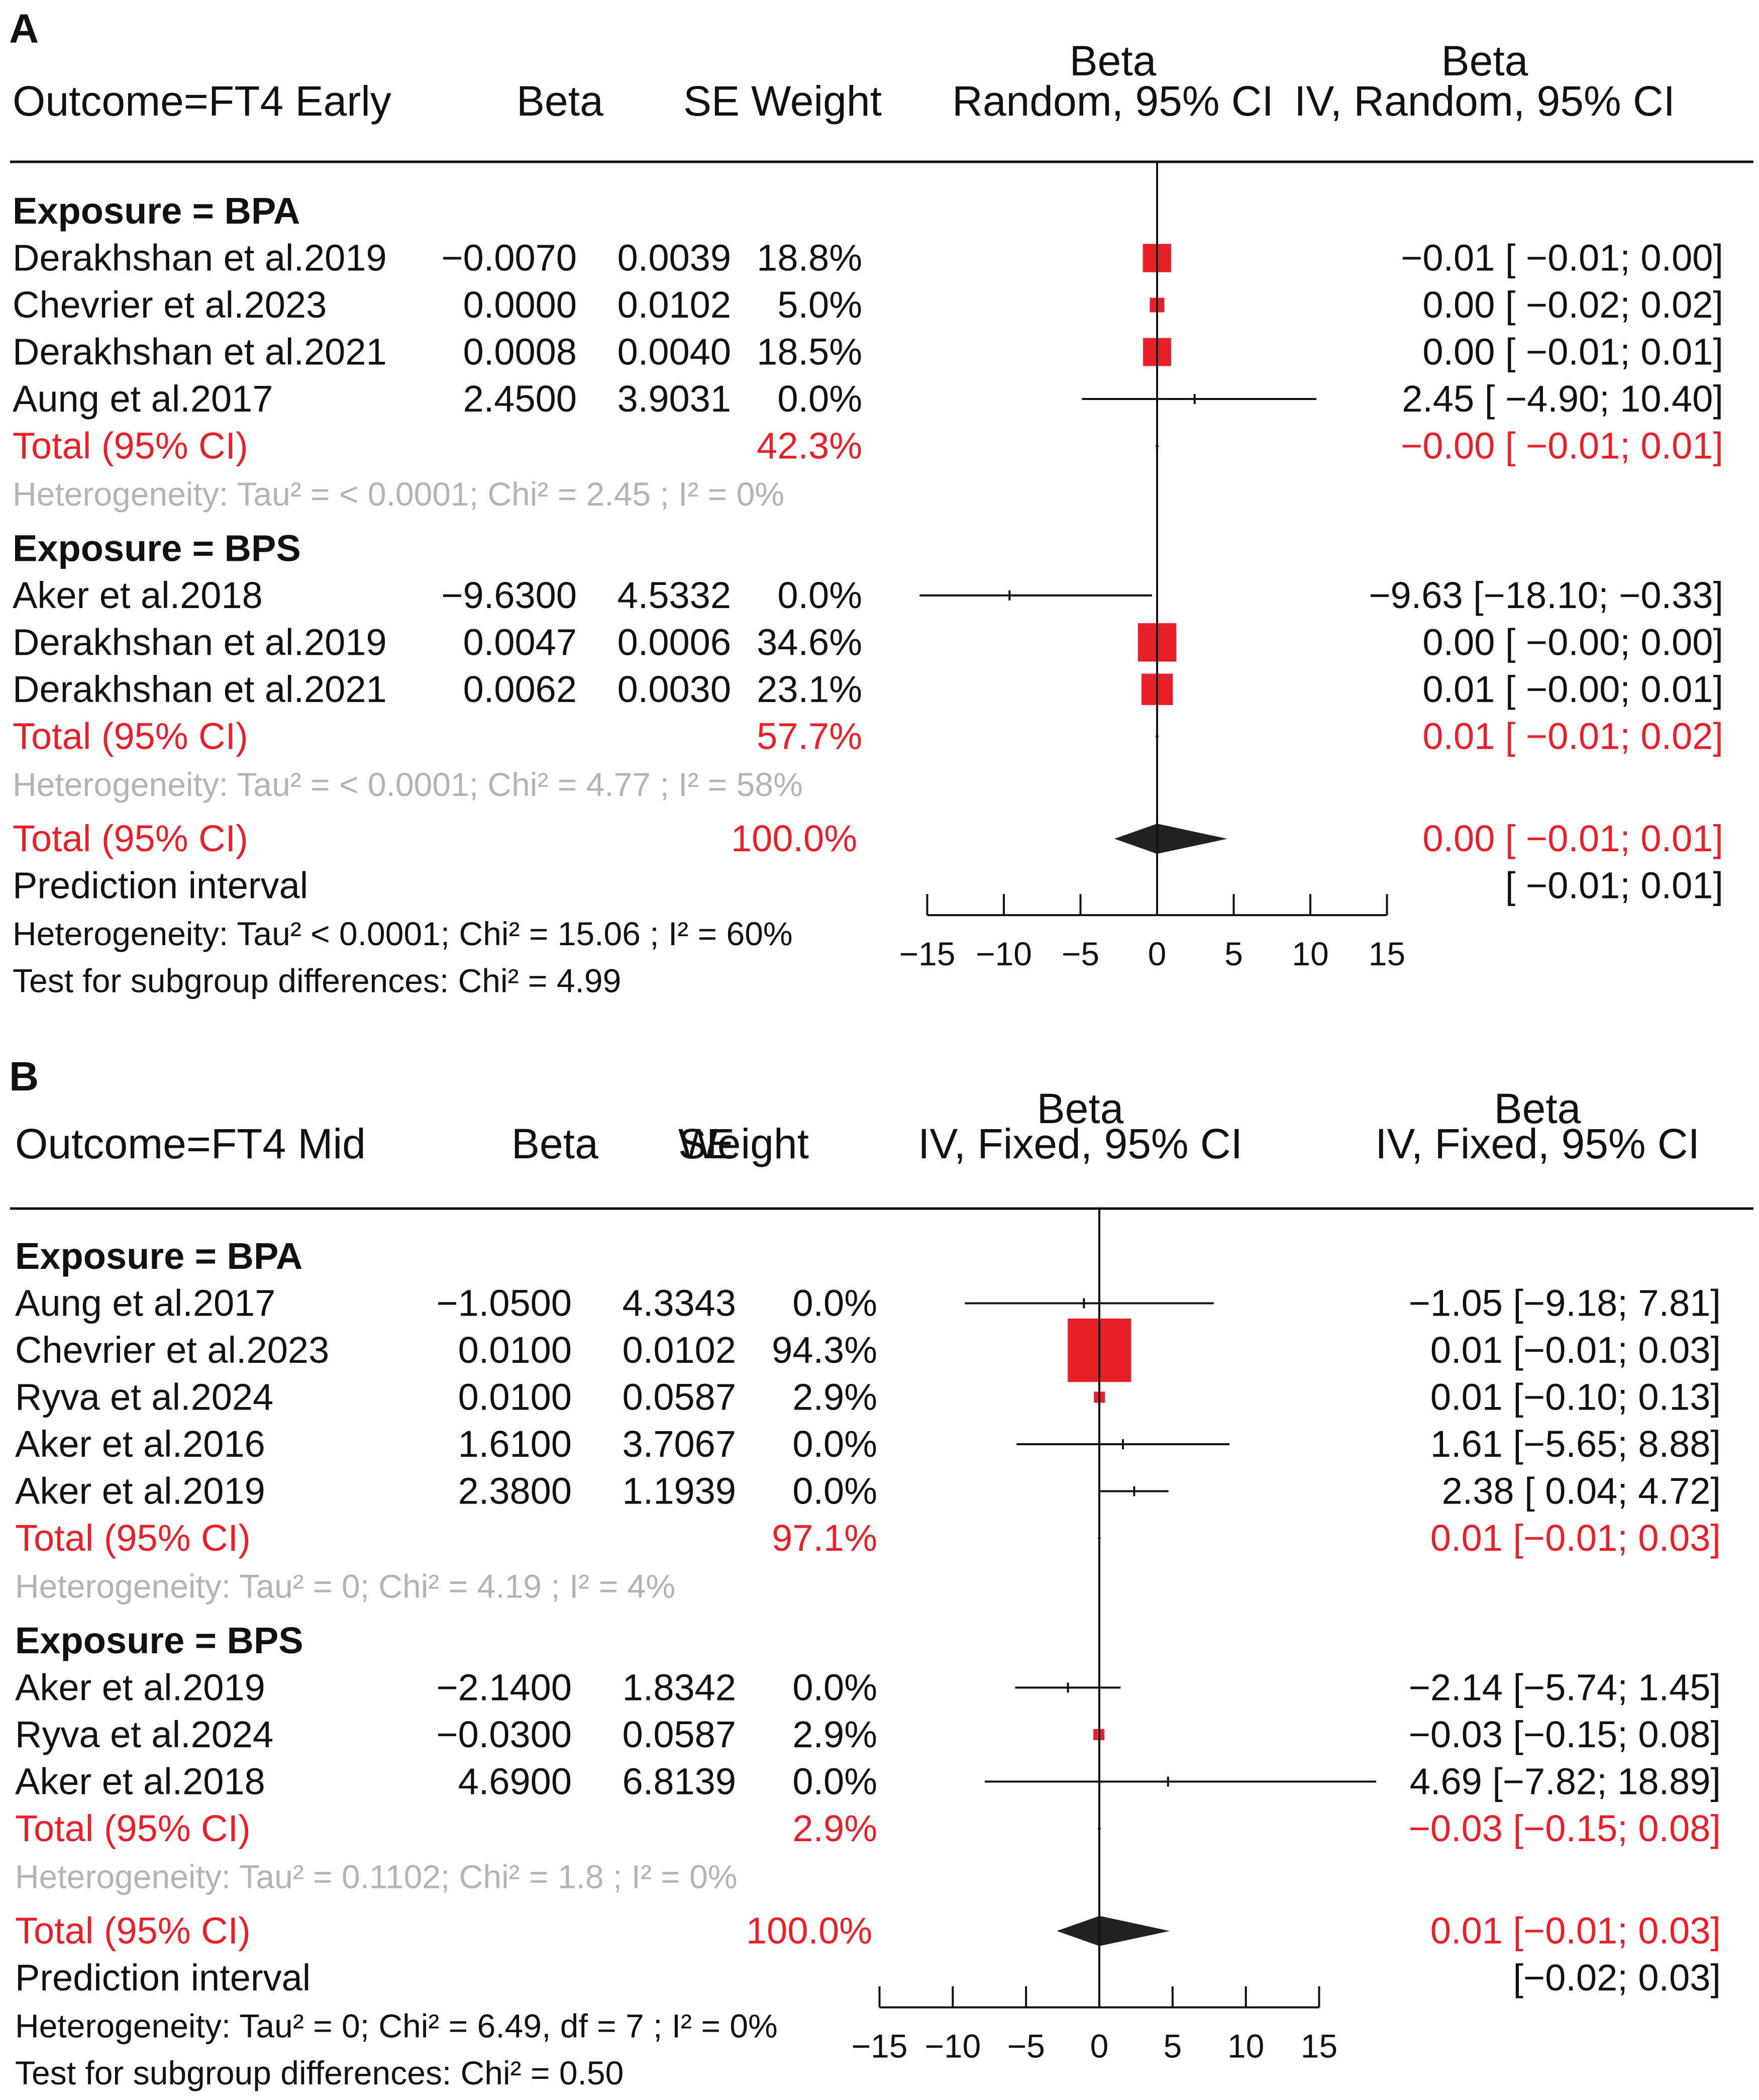 The width and height of the screenshot is (1759, 2100). Describe the element at coordinates (679, 1781) in the screenshot. I see `study-se: 6.8139` at that location.